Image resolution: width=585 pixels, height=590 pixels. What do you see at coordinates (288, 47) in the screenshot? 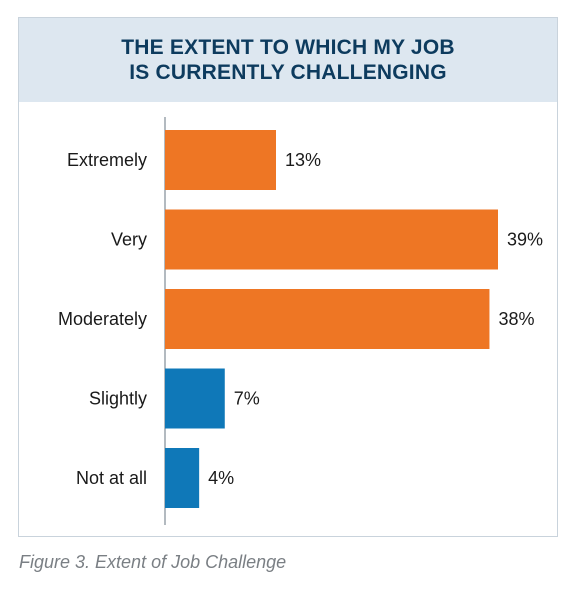
I see `chart-title-line-1: THE EXTENT TO WHICH MY JOB` at bounding box center [288, 47].